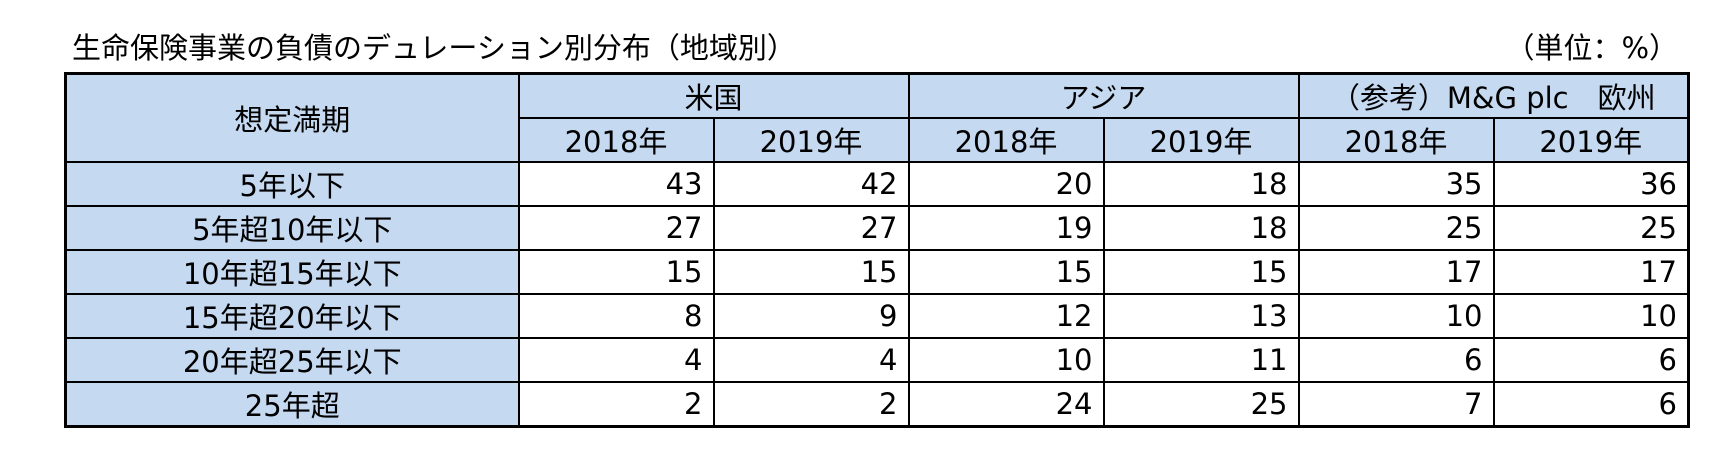 The height and width of the screenshot is (449, 1736). I want to click on table-cell: 20, so click(1006, 184).